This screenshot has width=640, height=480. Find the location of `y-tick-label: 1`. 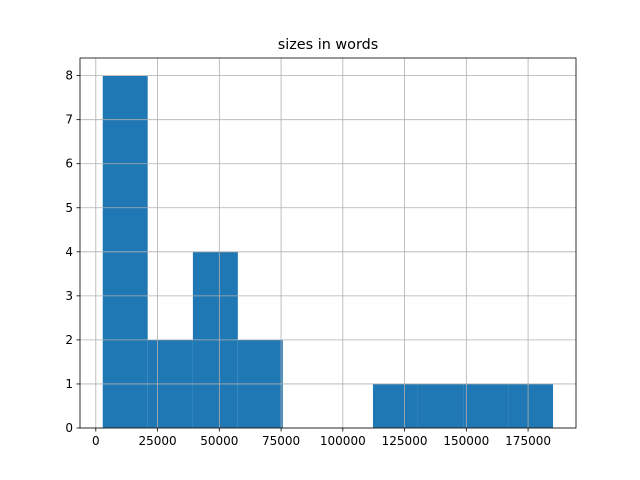

y-tick-label: 1 is located at coordinates (69, 384).